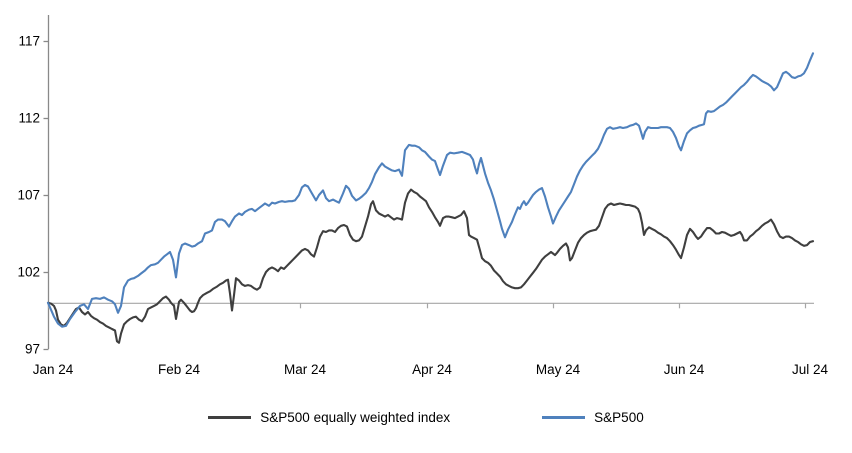 This screenshot has height=453, width=852. What do you see at coordinates (355, 417) in the screenshot?
I see `legend-label: S&P500 equally weighted index` at bounding box center [355, 417].